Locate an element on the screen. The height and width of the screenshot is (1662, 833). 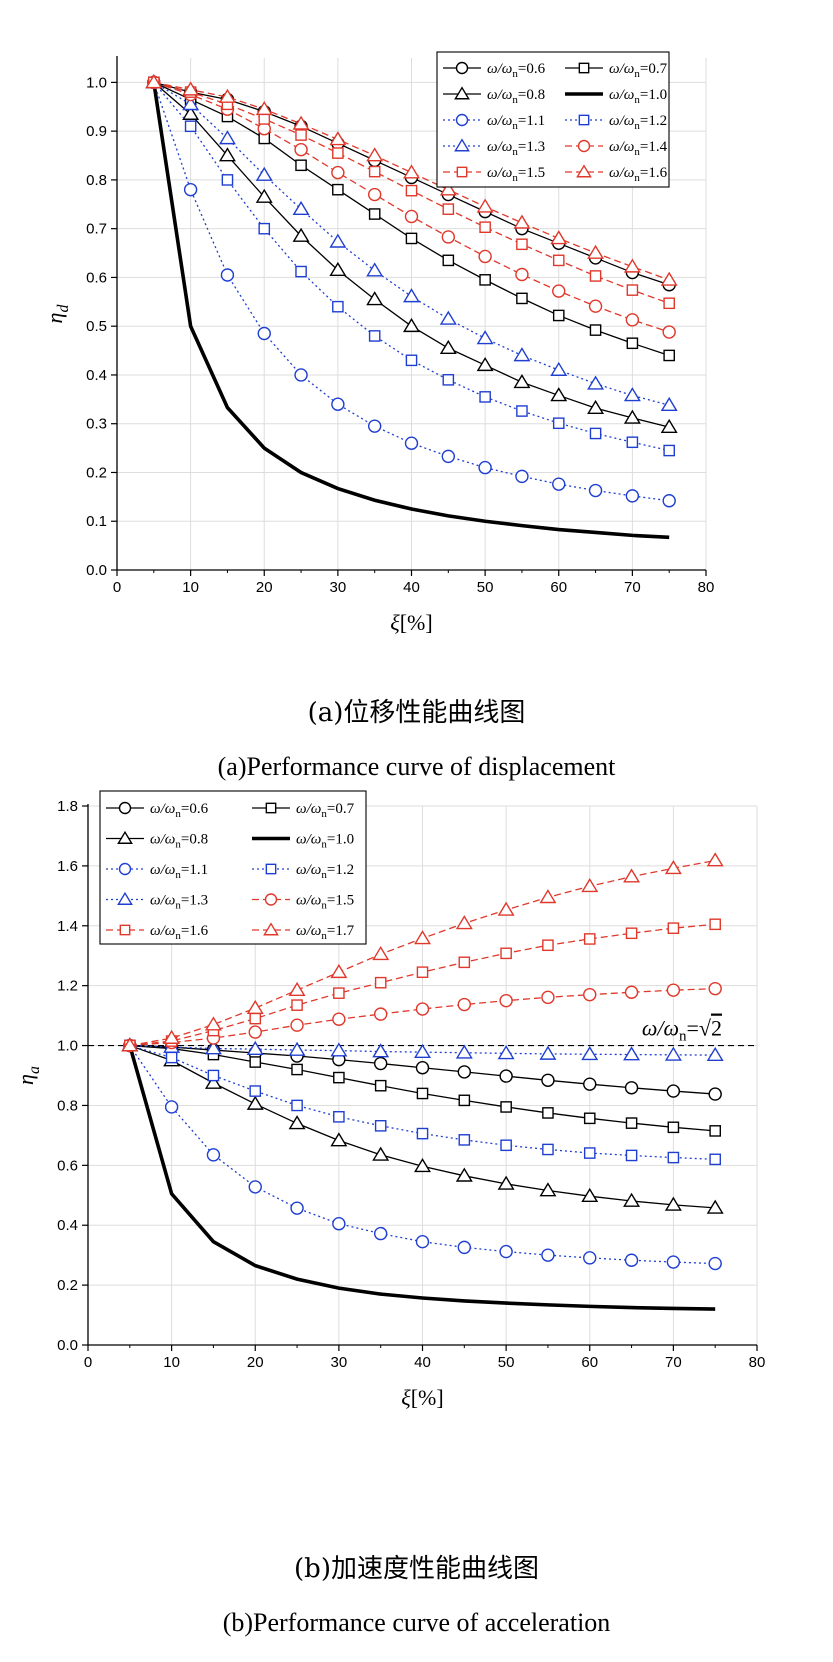
x-tick-label: 50 is located at coordinates (485, 587).